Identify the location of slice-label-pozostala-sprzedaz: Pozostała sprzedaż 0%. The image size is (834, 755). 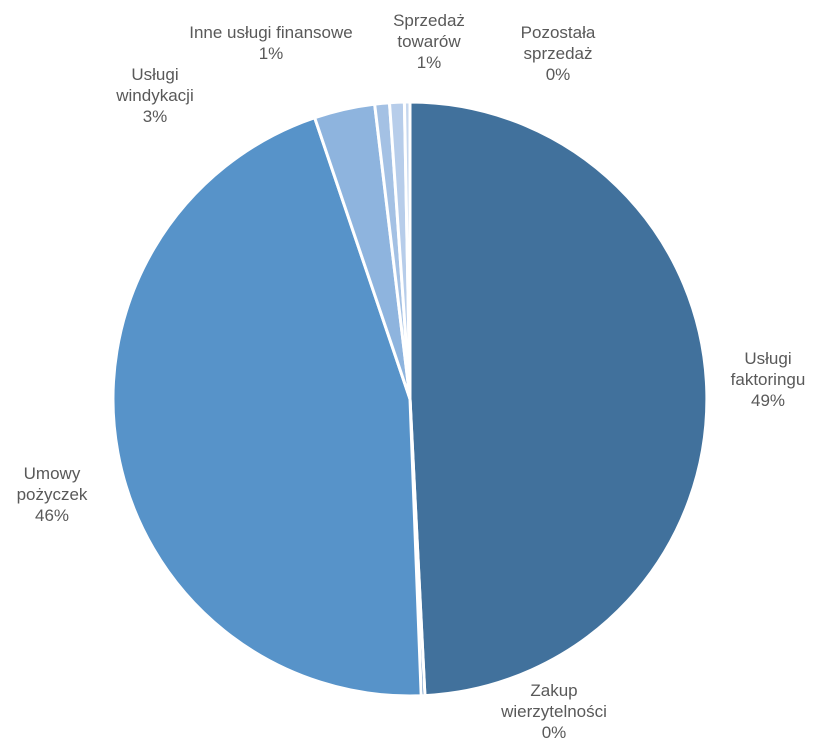
(558, 53).